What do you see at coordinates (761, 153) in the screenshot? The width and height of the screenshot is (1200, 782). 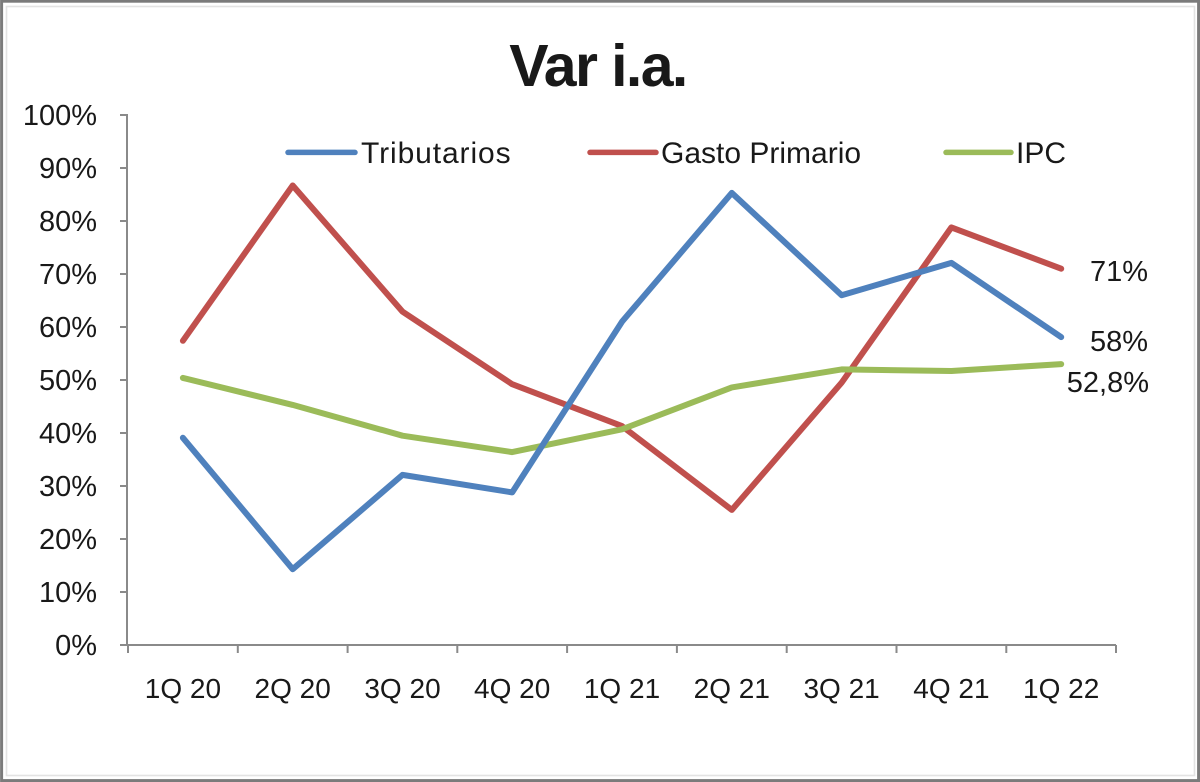 I see `svg-text: Gasto Primario` at bounding box center [761, 153].